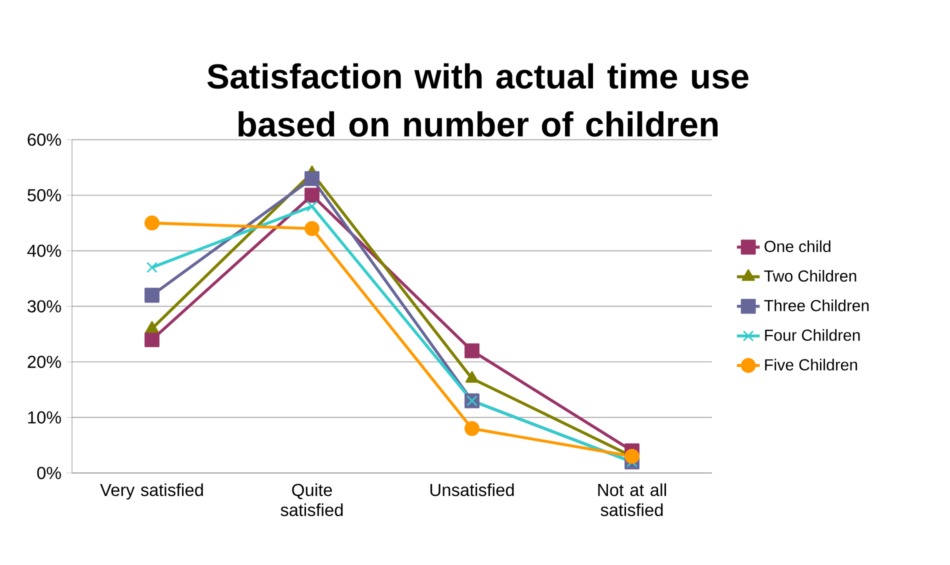  Describe the element at coordinates (151, 491) in the screenshot. I see `x-tick-label: Very satisfied` at that location.